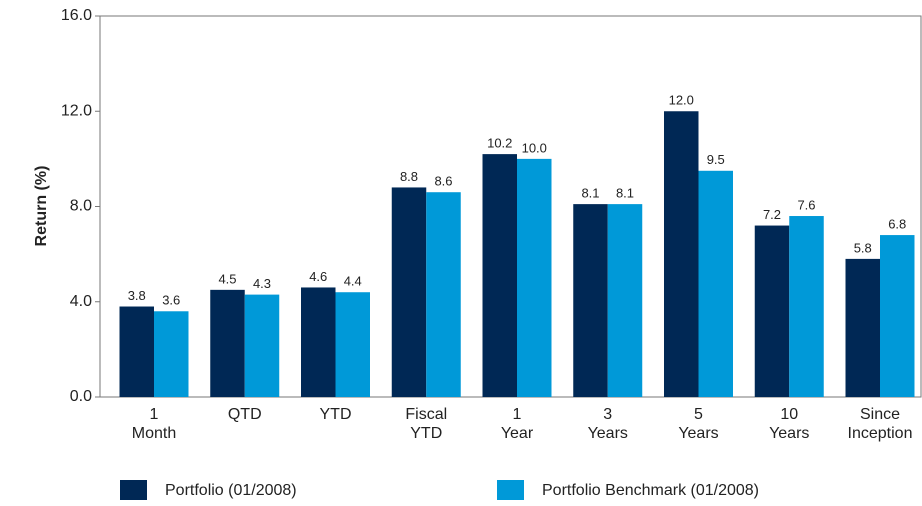 The image size is (922, 506). Describe the element at coordinates (681, 100) in the screenshot. I see `value-label: 12.0` at that location.